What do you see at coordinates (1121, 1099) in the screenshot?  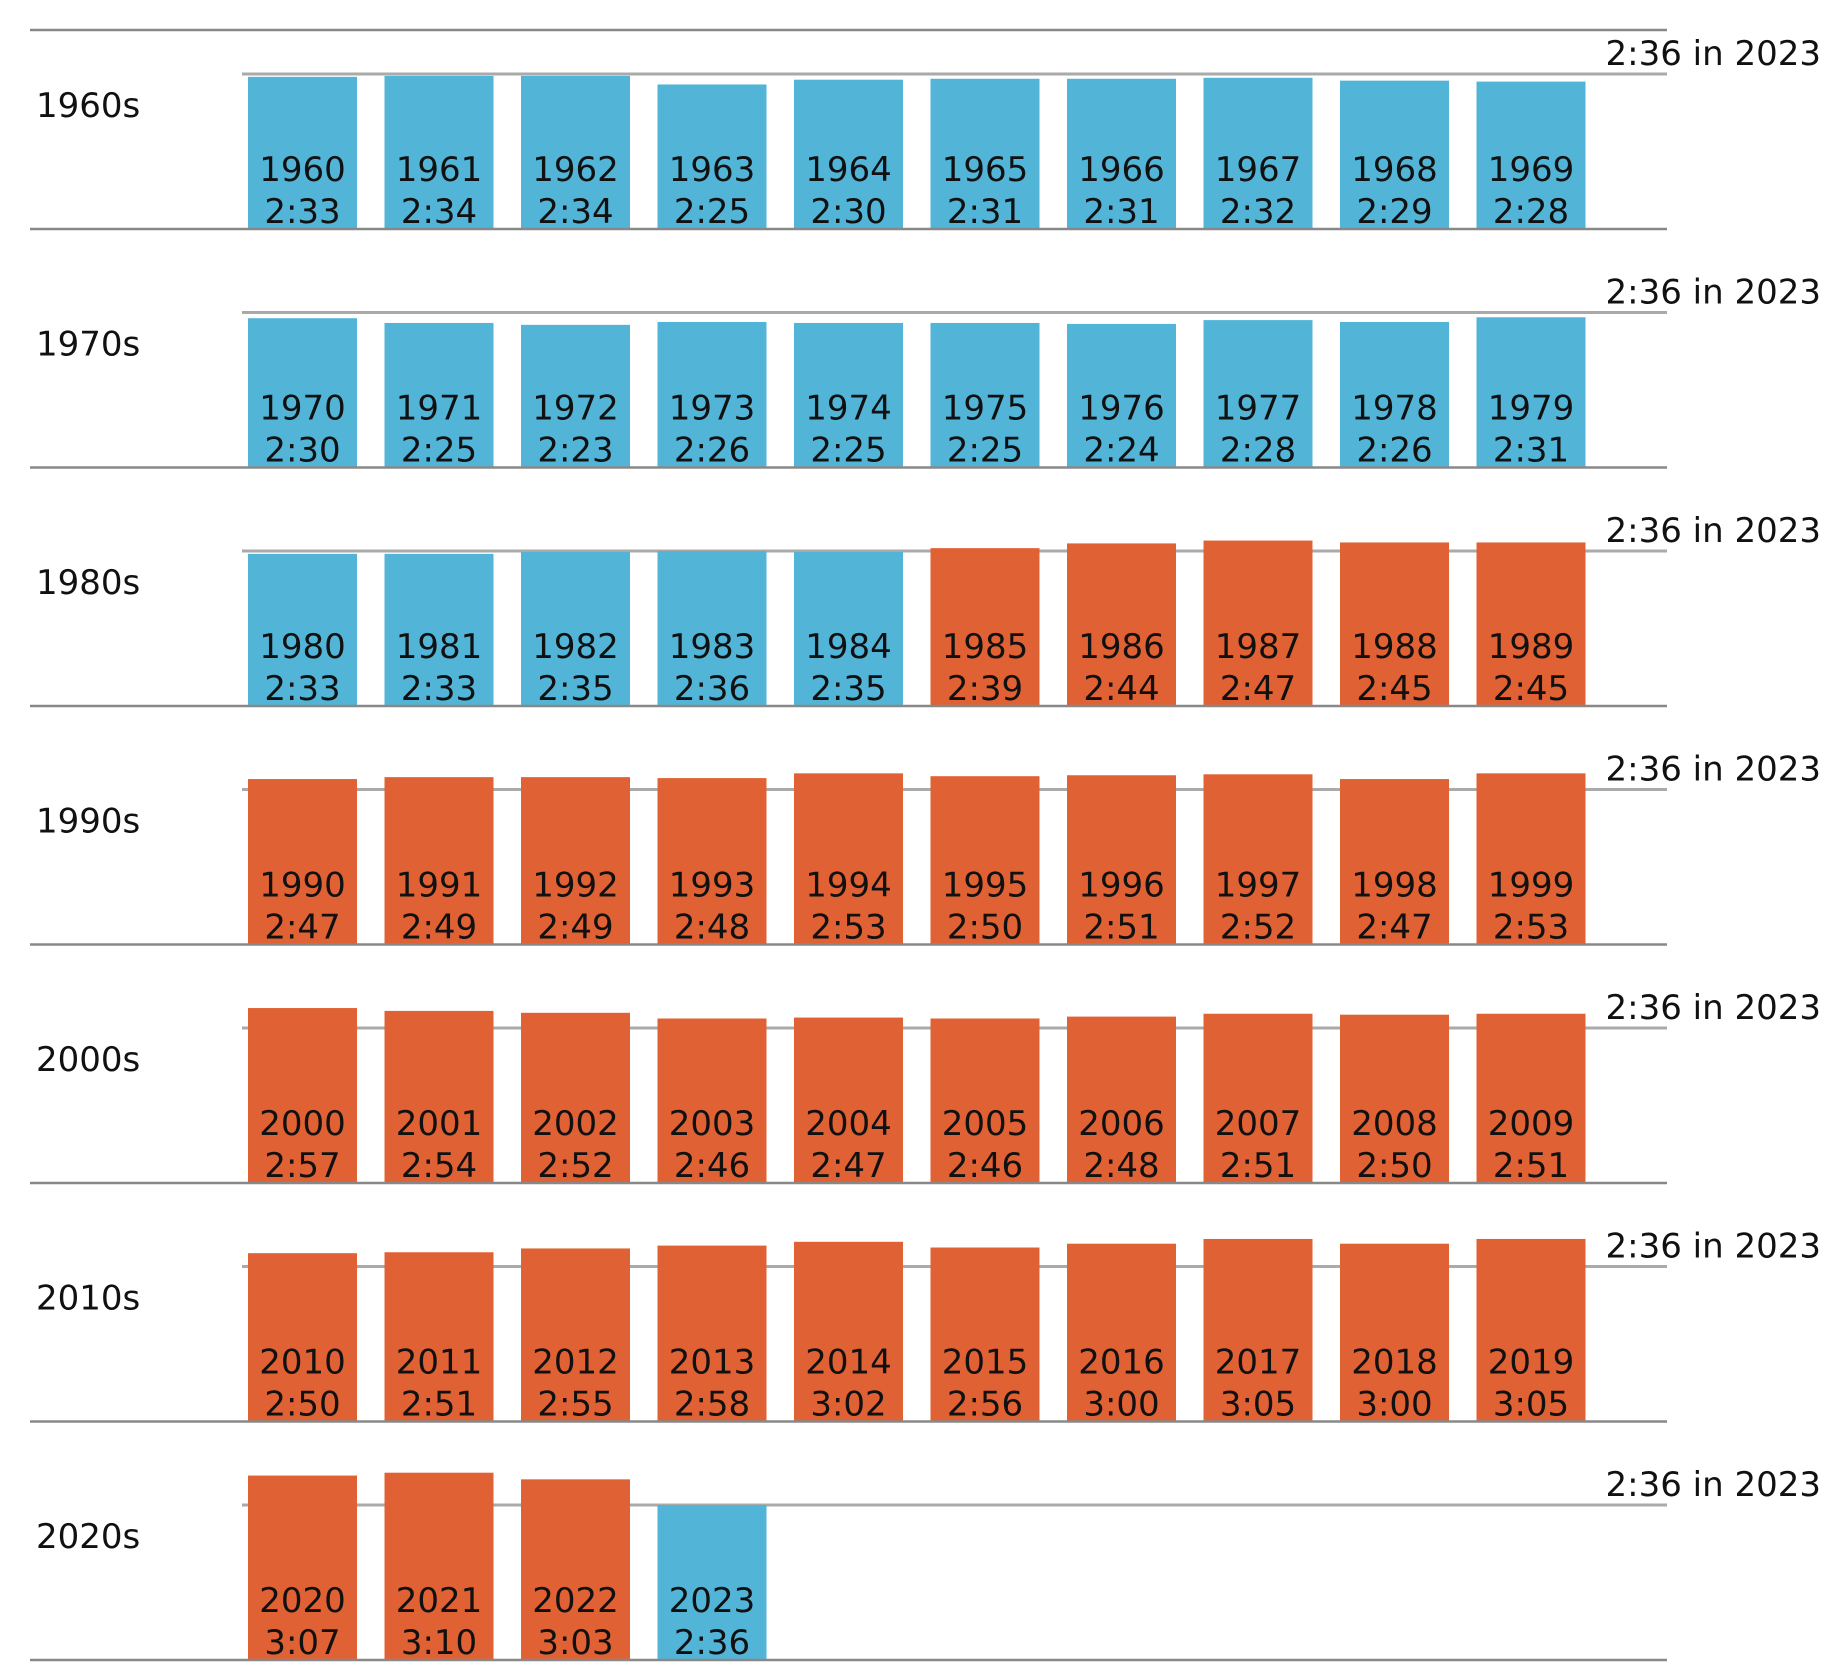 I see `bar-2006` at bounding box center [1121, 1099].